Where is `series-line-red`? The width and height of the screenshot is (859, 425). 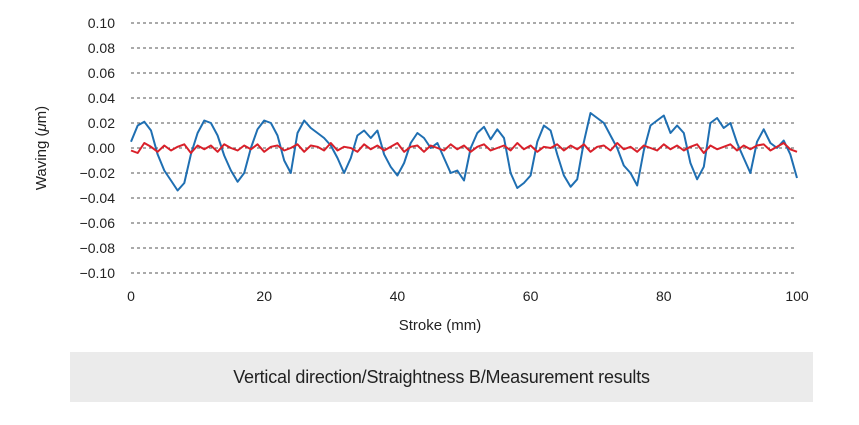 series-line-red is located at coordinates (464, 148).